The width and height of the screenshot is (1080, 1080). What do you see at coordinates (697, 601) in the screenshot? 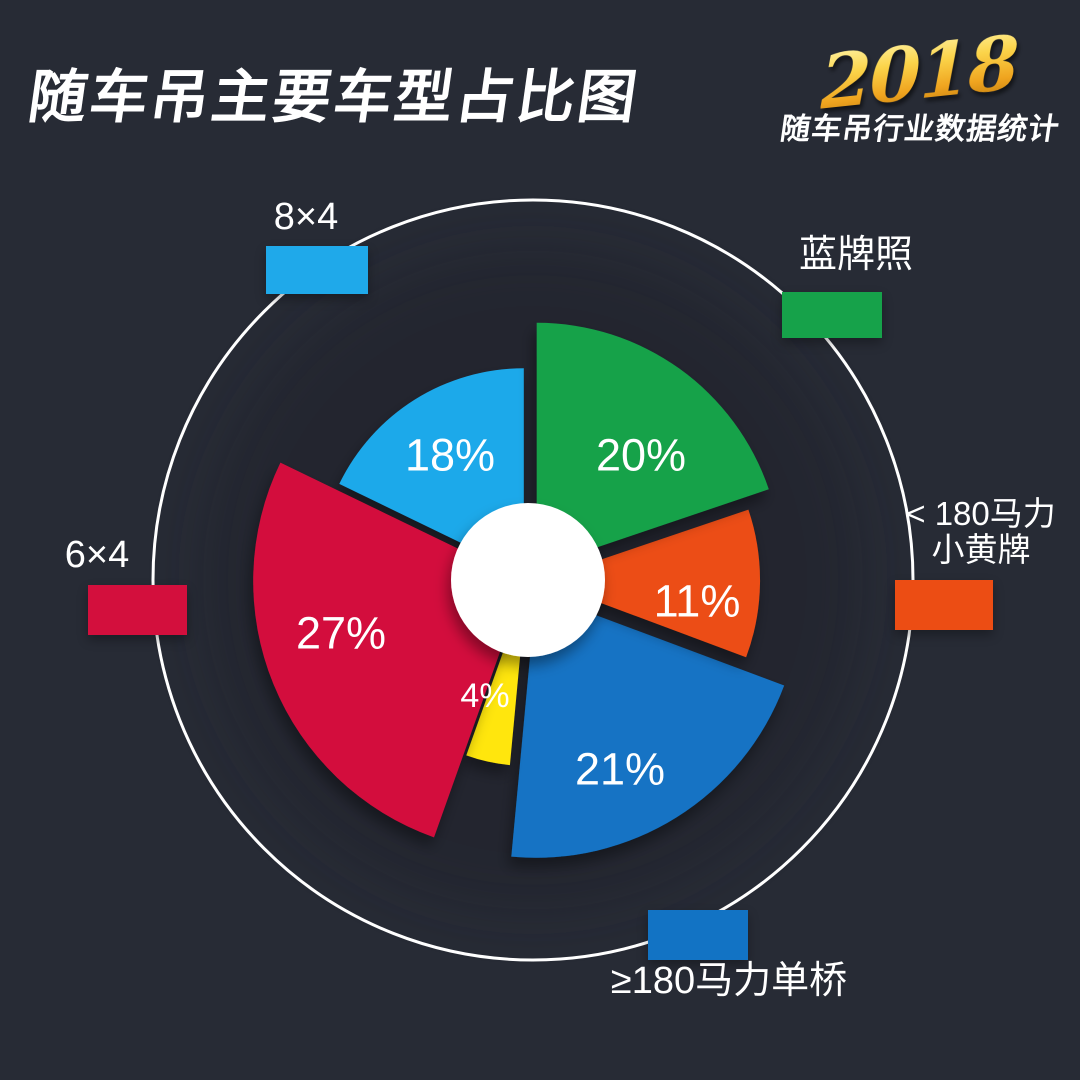
I see `pct-label-under-180hp-yellow-plate: 11%` at bounding box center [697, 601].